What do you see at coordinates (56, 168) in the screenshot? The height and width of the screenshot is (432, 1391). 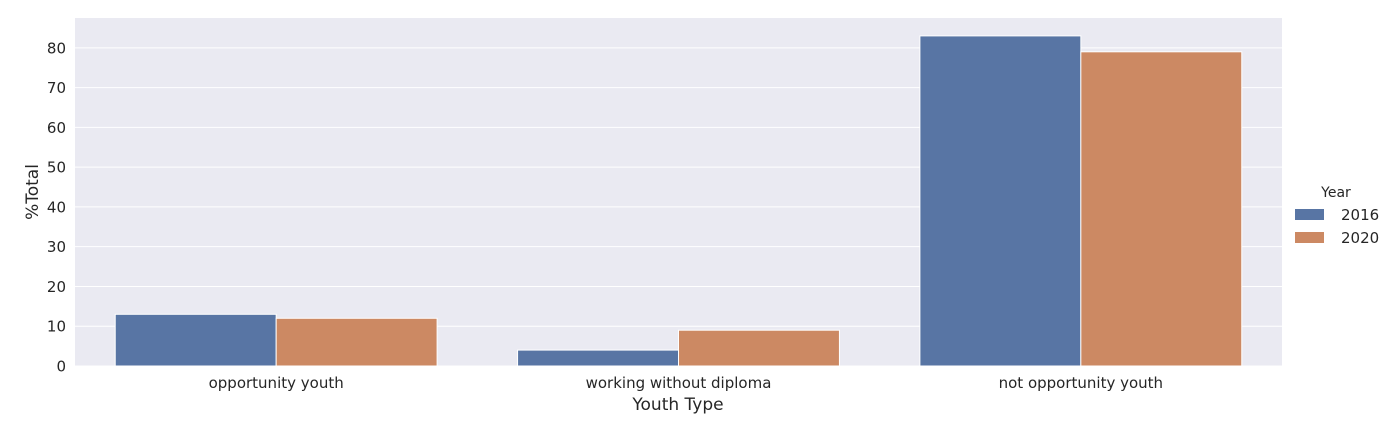 I see `y-tick-label: 50` at bounding box center [56, 168].